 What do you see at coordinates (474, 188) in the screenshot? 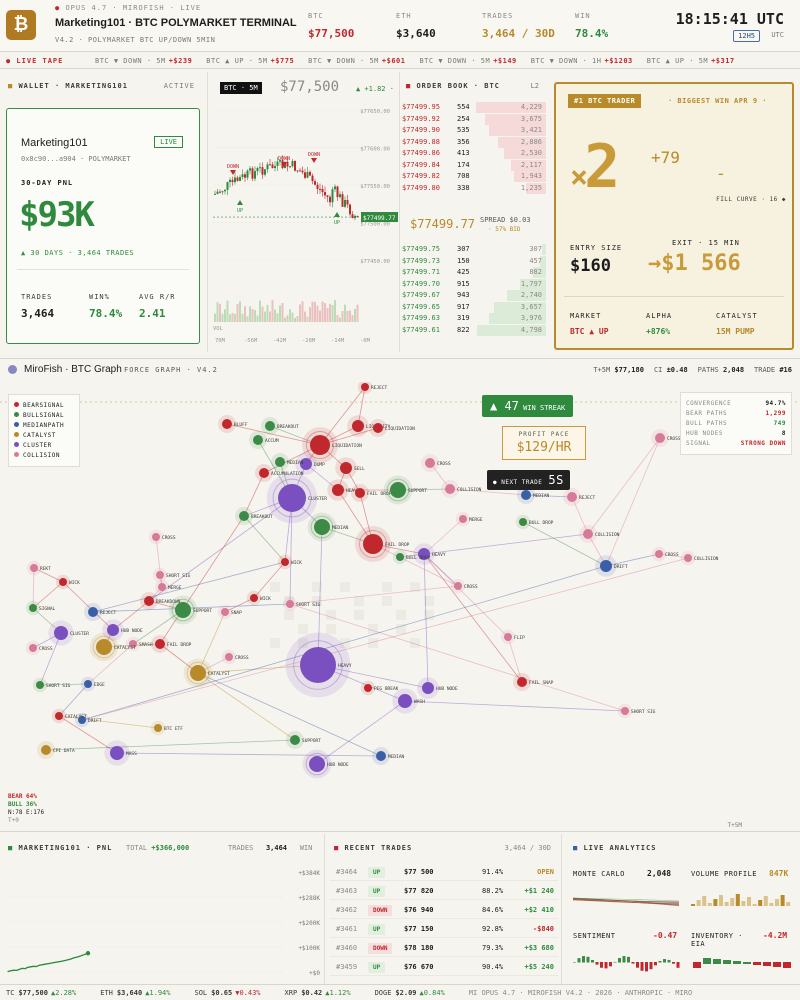
I see `ask-row: $77499.80 338 1,235` at bounding box center [474, 188].